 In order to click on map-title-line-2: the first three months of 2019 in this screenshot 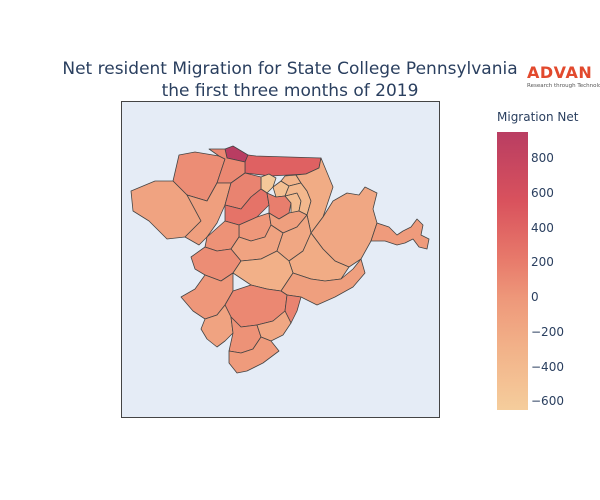, I will do `click(290, 91)`.